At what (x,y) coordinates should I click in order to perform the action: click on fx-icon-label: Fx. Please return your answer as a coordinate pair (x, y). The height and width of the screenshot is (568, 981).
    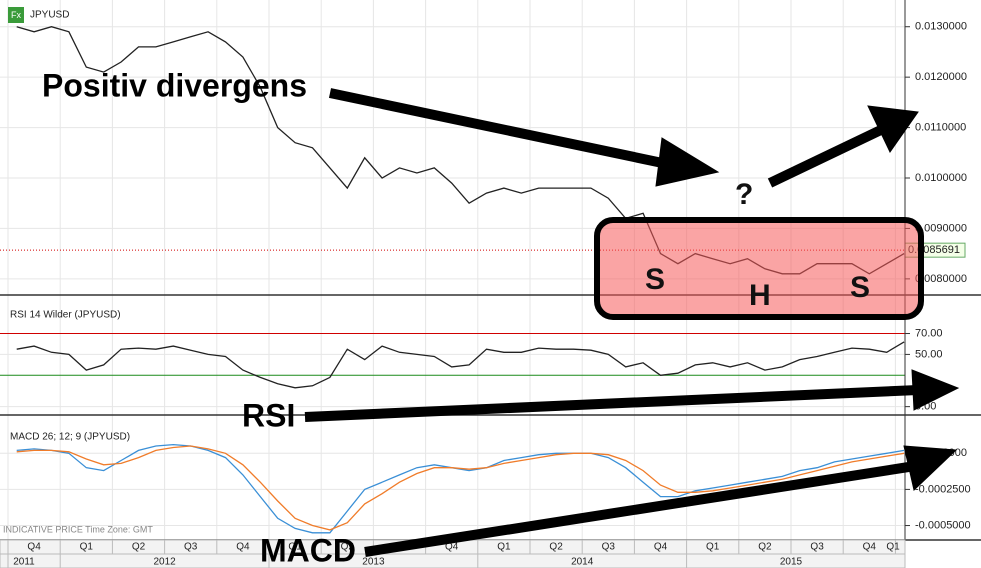
    Looking at the image, I should click on (16, 15).